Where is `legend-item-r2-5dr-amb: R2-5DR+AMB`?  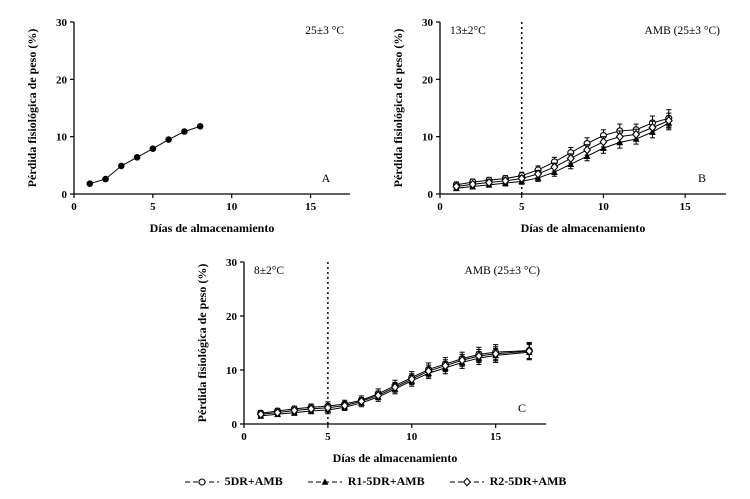
legend-item-r2-5dr-amb: R2-5DR+AMB is located at coordinates (508, 481).